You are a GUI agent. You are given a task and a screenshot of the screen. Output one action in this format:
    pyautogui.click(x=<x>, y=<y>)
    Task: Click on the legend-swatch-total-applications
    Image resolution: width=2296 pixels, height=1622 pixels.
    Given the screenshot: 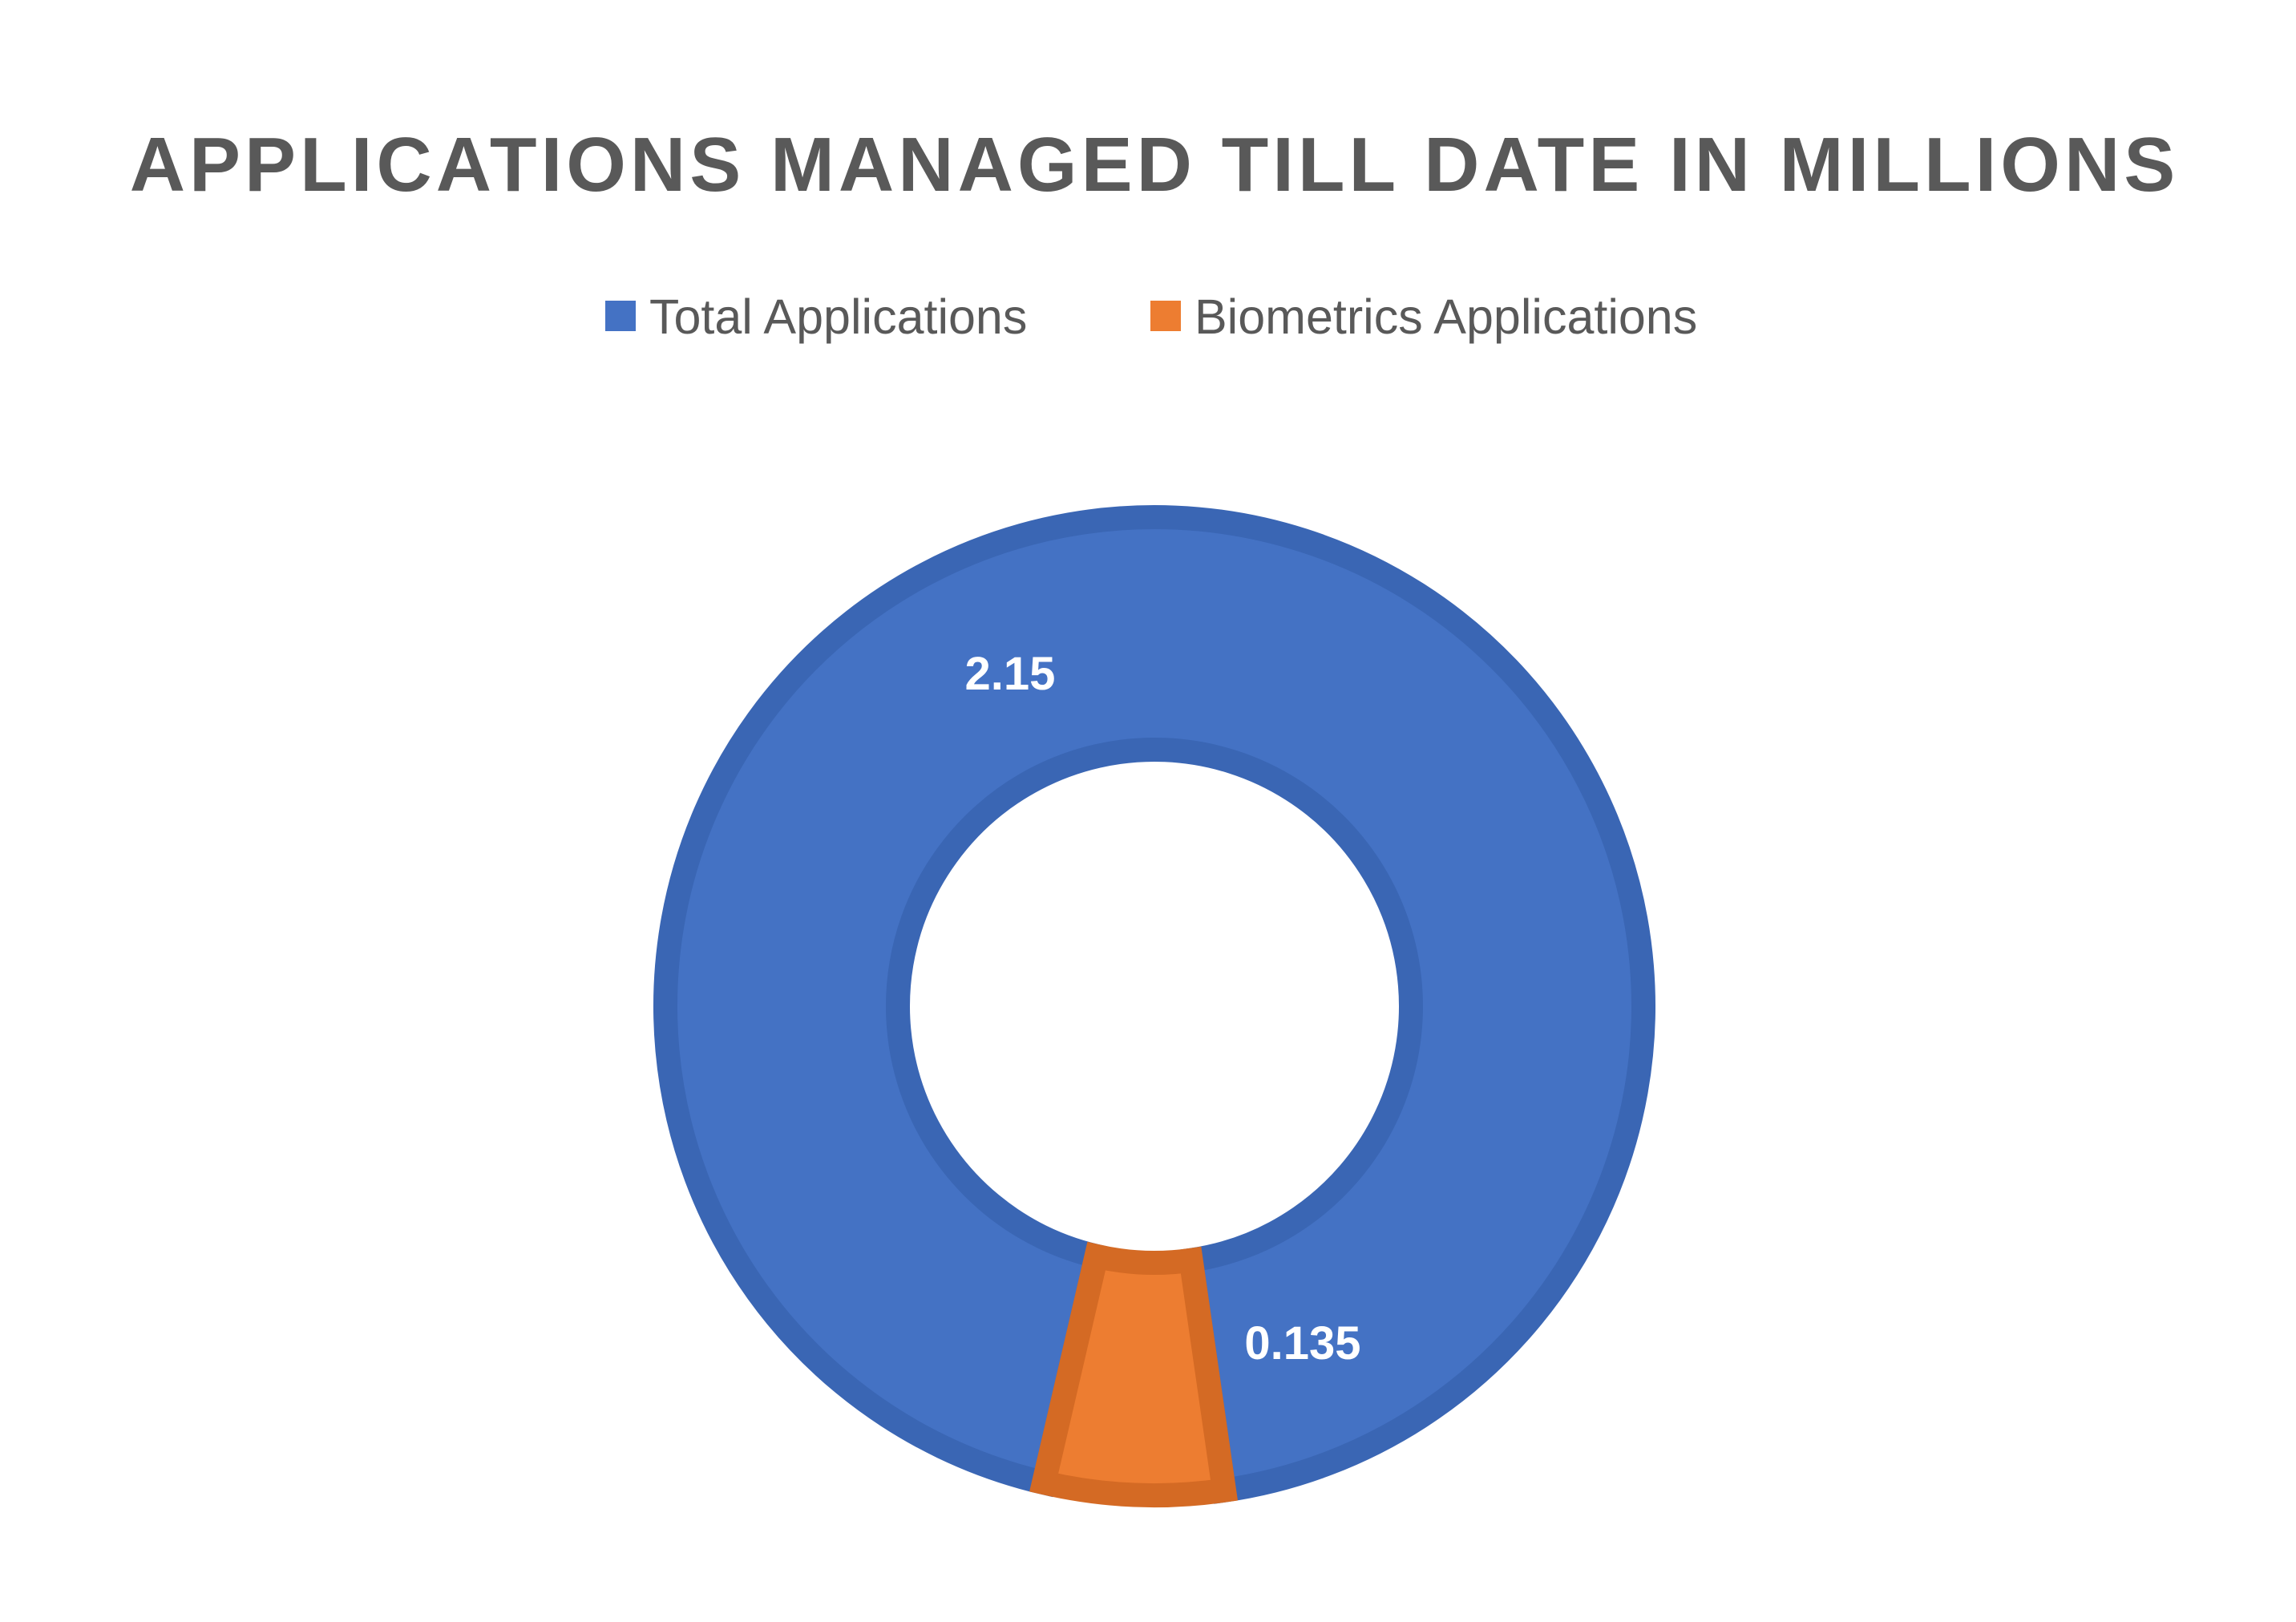 What is the action you would take?
    pyautogui.click(x=620, y=316)
    